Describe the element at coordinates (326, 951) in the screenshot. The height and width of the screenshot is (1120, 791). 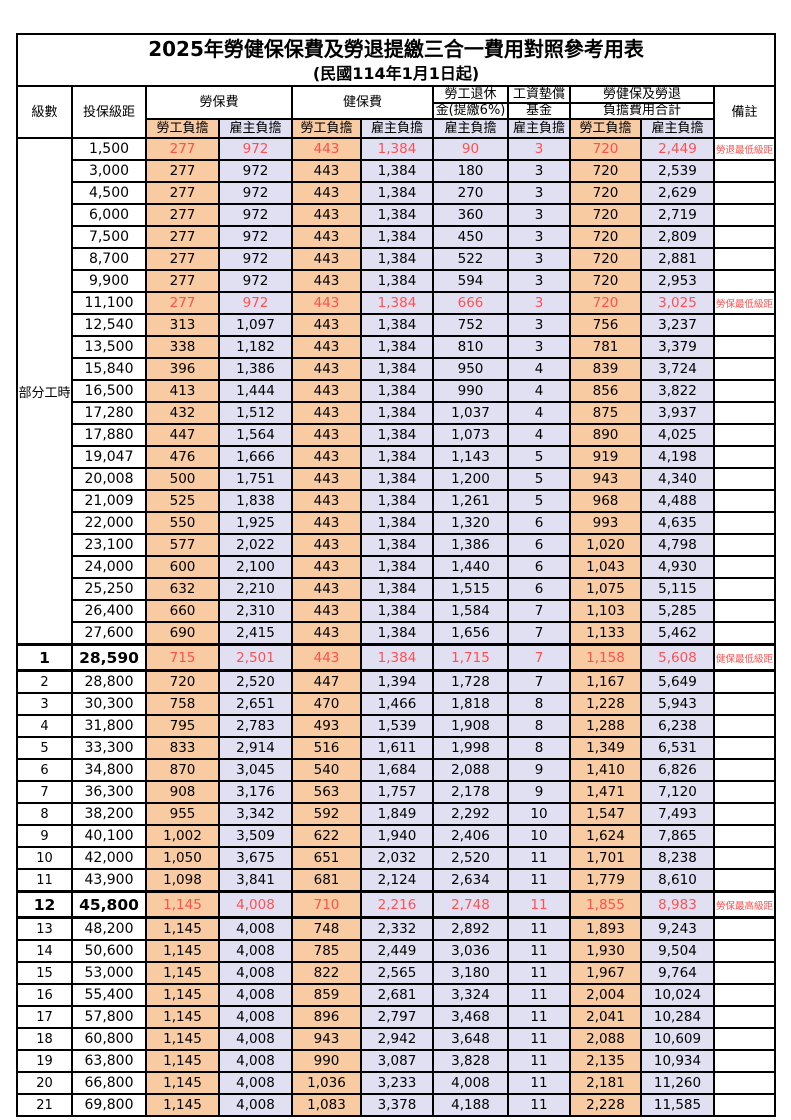
I see `value-cell: 785` at that location.